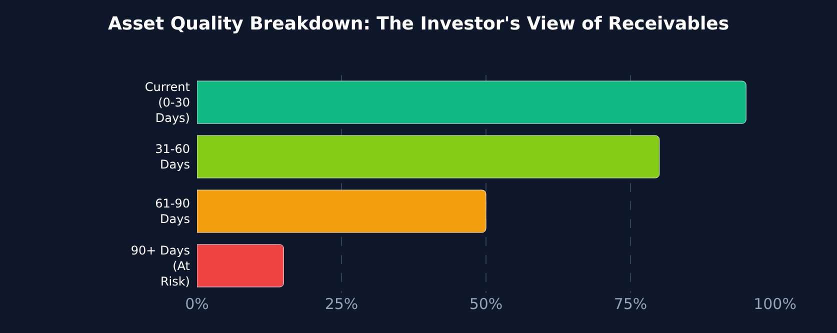 This screenshot has height=333, width=837. Describe the element at coordinates (631, 304) in the screenshot. I see `x-tick-label: 75%` at that location.